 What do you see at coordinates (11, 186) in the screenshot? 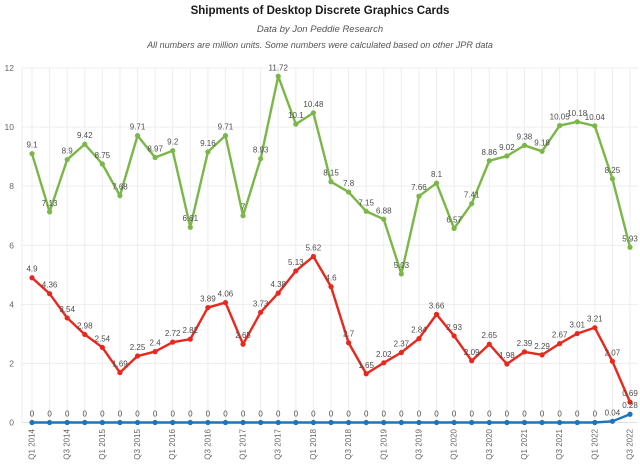
I see `y-tick-label: 8` at bounding box center [11, 186].